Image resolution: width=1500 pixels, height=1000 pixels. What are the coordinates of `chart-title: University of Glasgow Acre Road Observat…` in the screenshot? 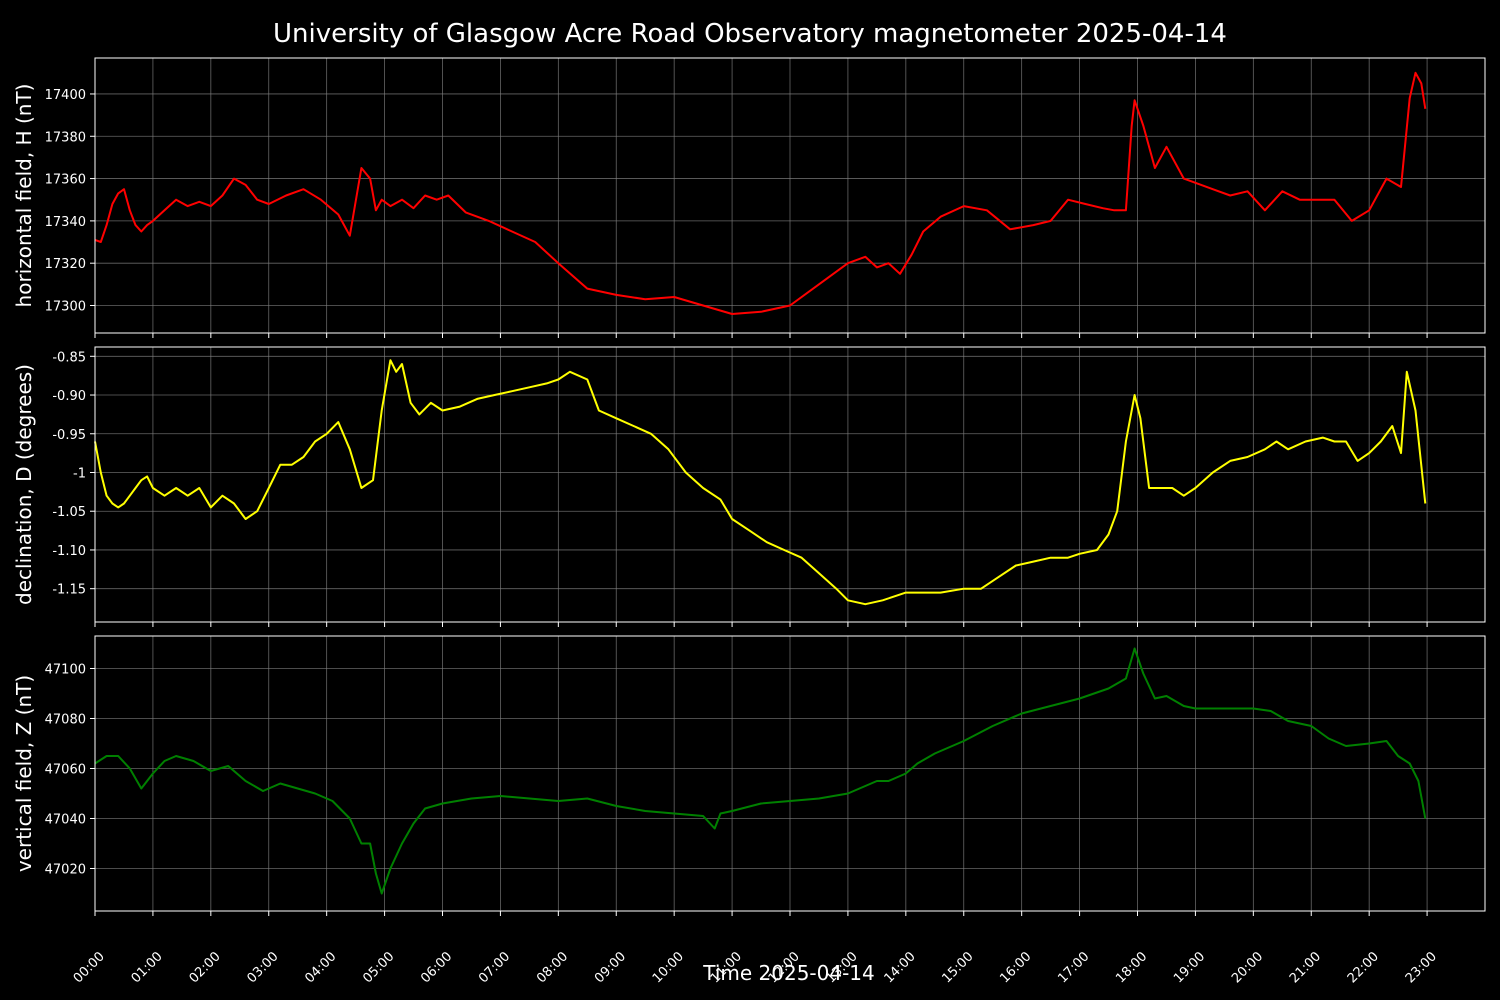 It's located at (750, 34).